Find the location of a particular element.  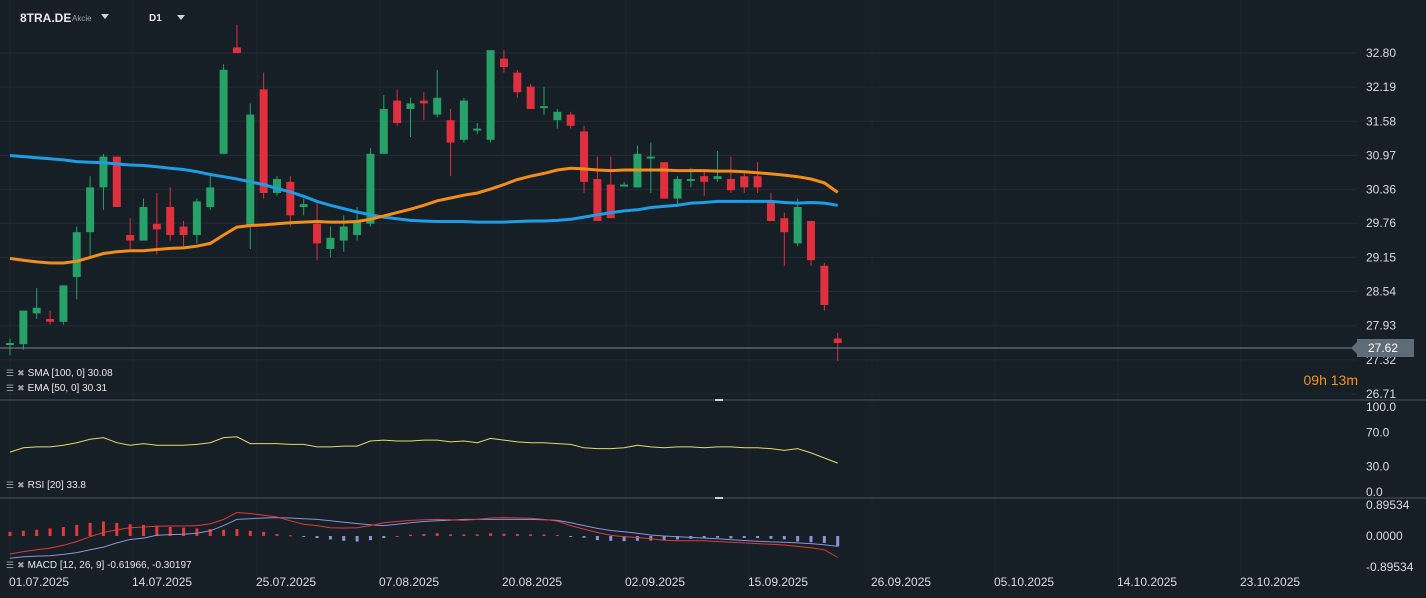

macd-tick-label: 0.89534 is located at coordinates (1388, 505).